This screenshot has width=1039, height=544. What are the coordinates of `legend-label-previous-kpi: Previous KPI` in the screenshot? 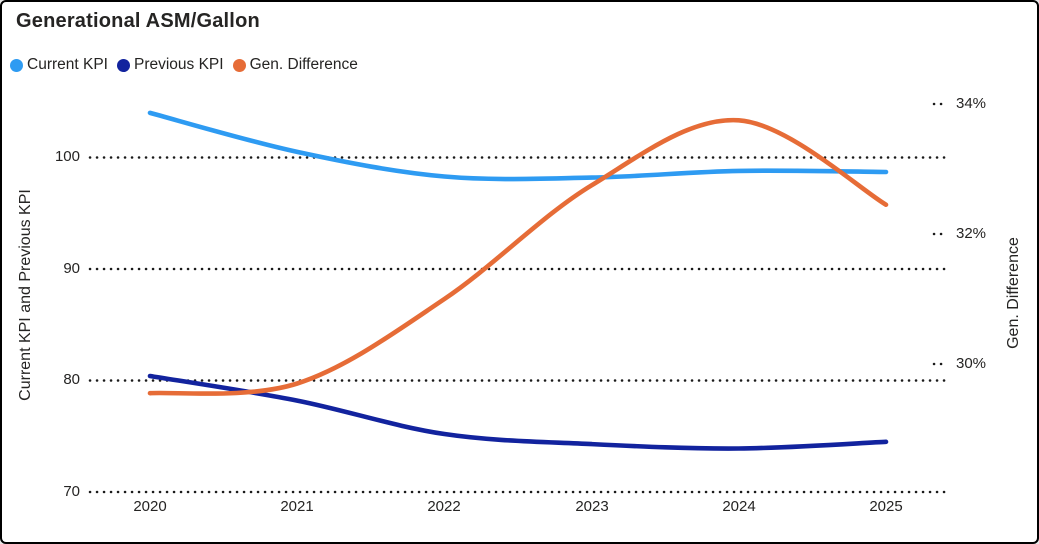 It's located at (178, 64).